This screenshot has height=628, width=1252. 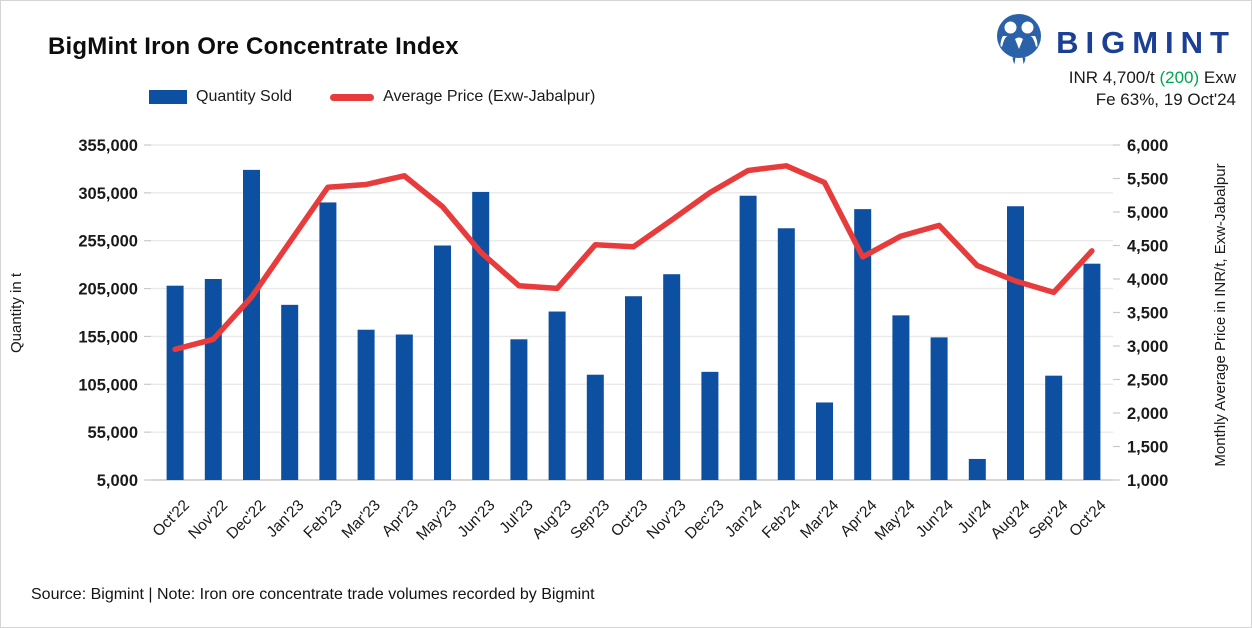 I want to click on bar-Oct'23, so click(x=633, y=388).